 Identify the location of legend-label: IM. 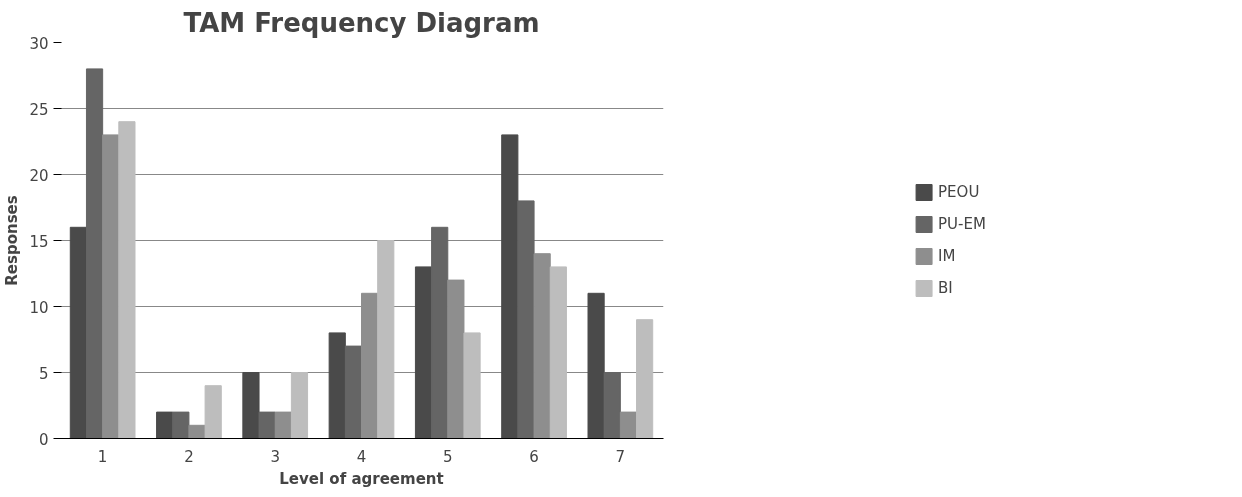
(947, 256).